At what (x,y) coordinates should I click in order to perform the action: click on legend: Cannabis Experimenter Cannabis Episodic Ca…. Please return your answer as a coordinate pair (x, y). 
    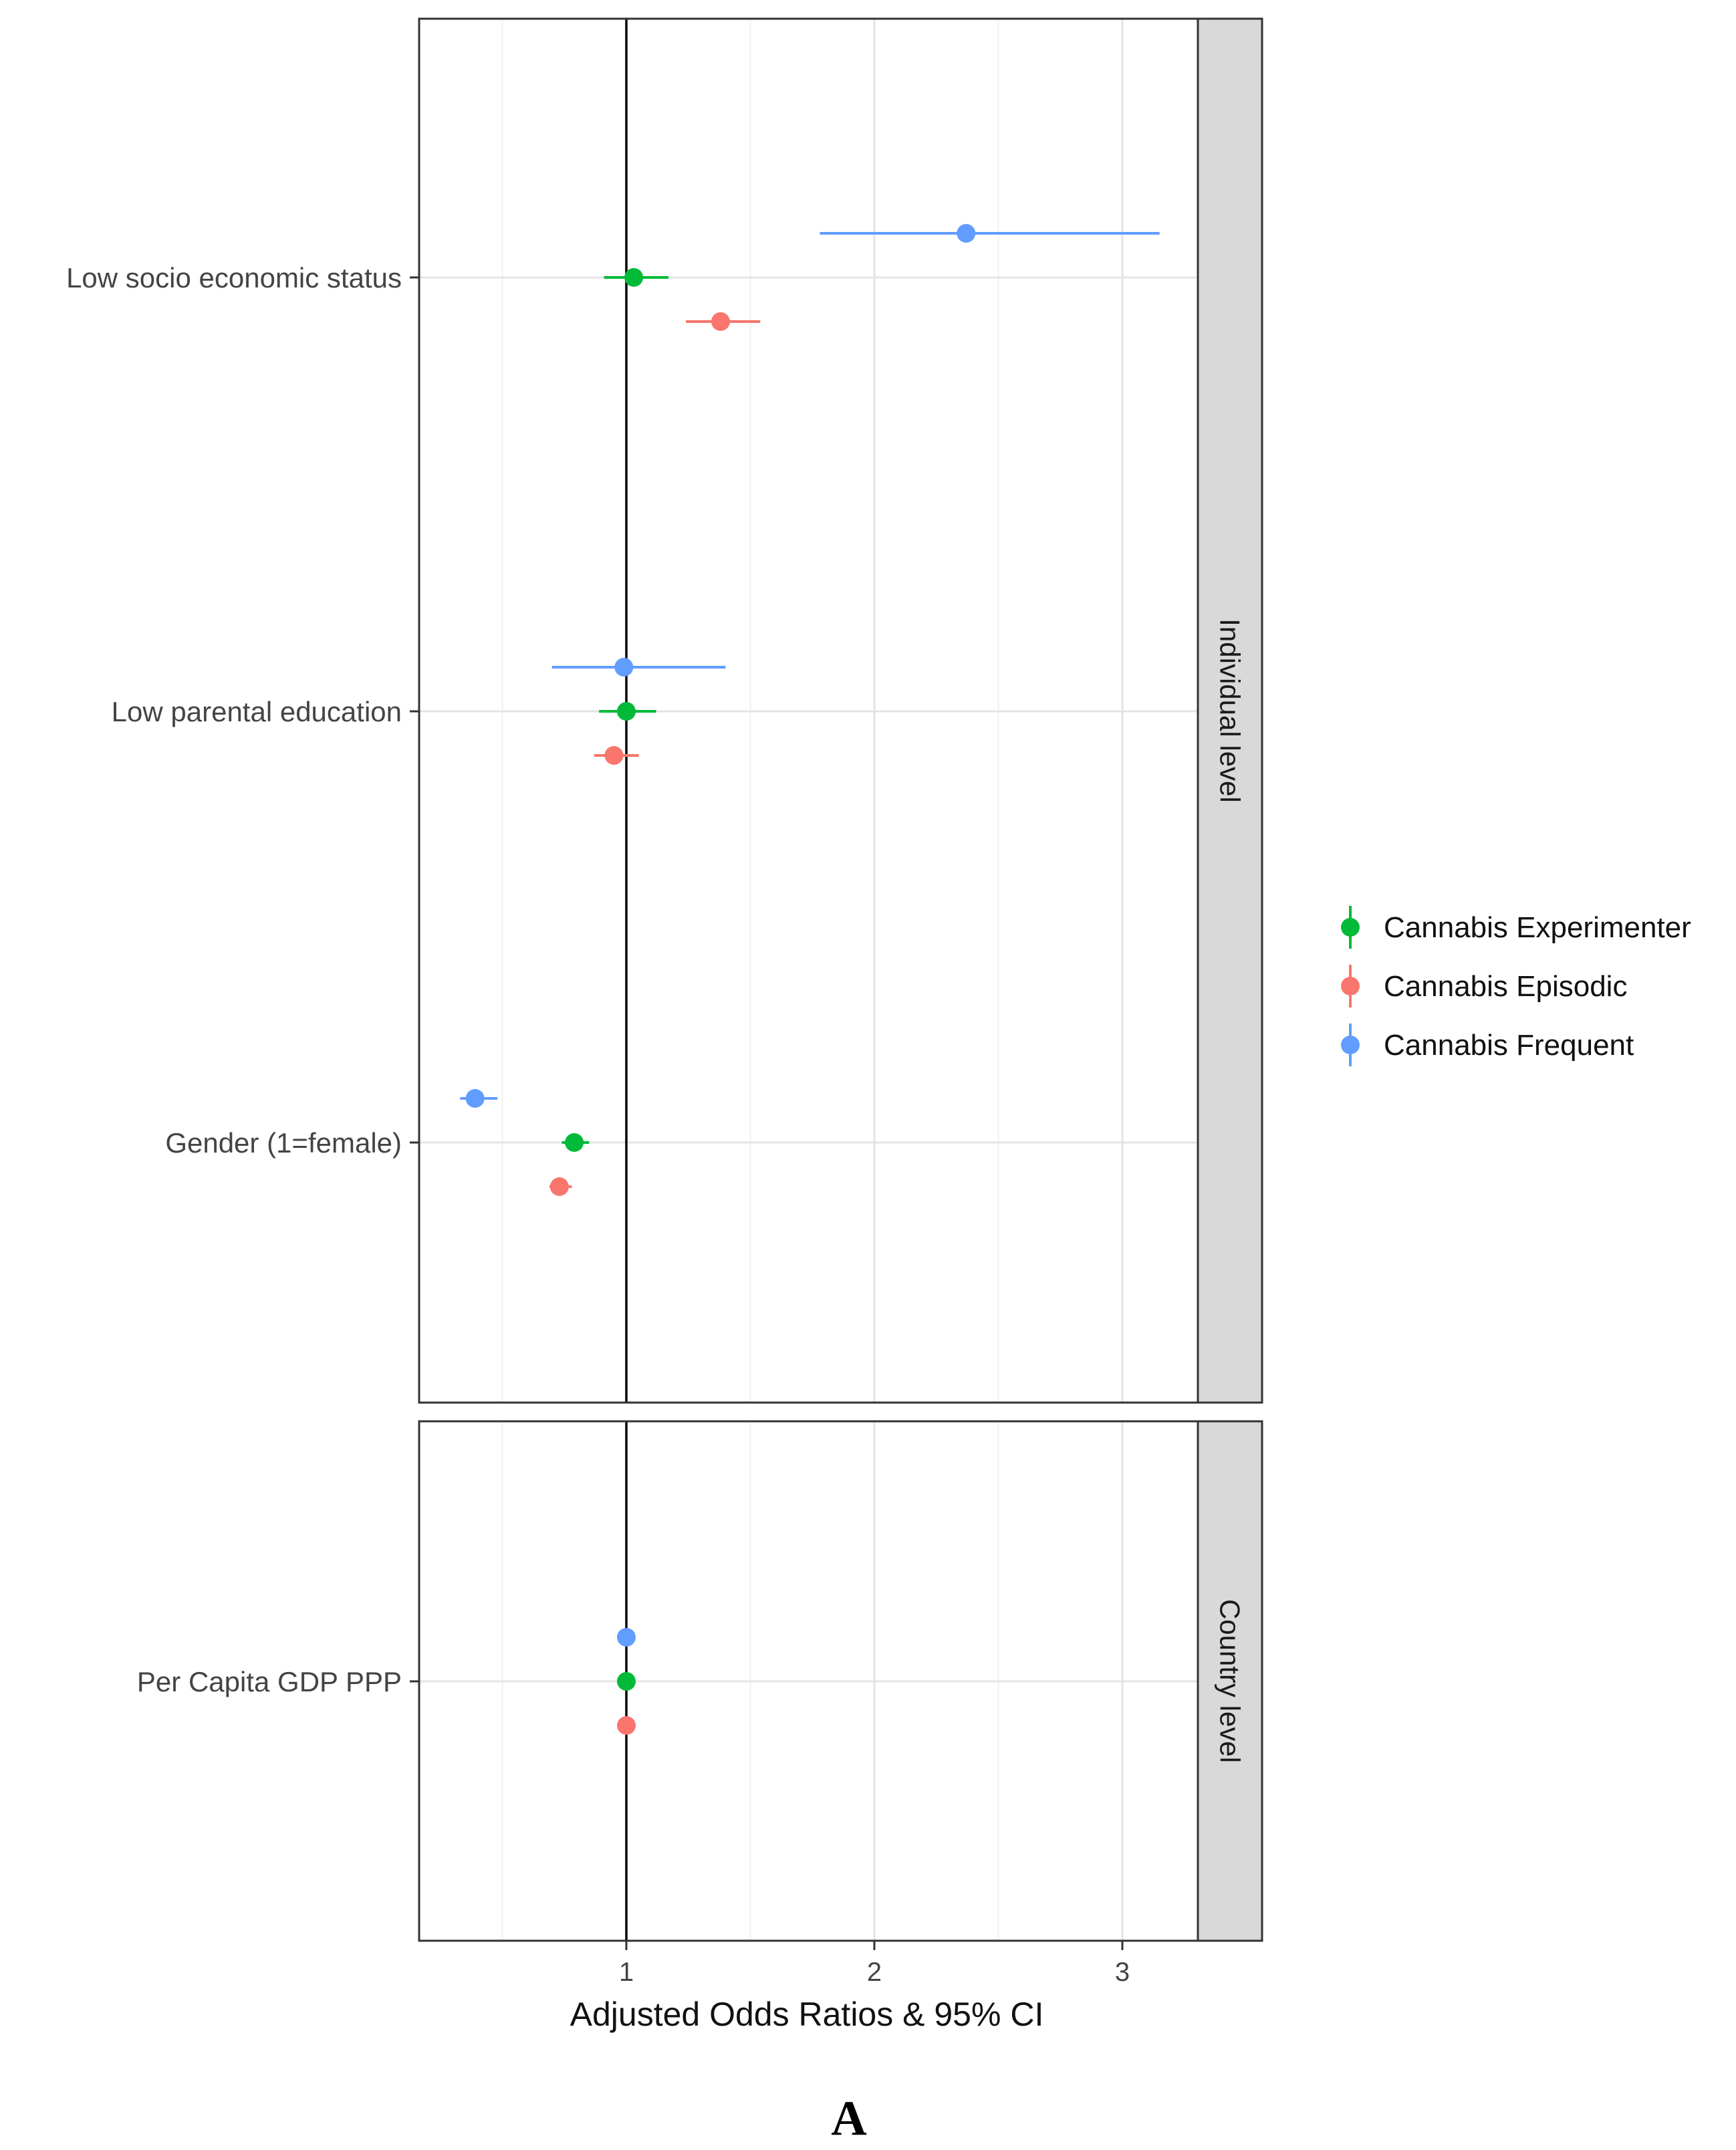
    Looking at the image, I should click on (1516, 986).